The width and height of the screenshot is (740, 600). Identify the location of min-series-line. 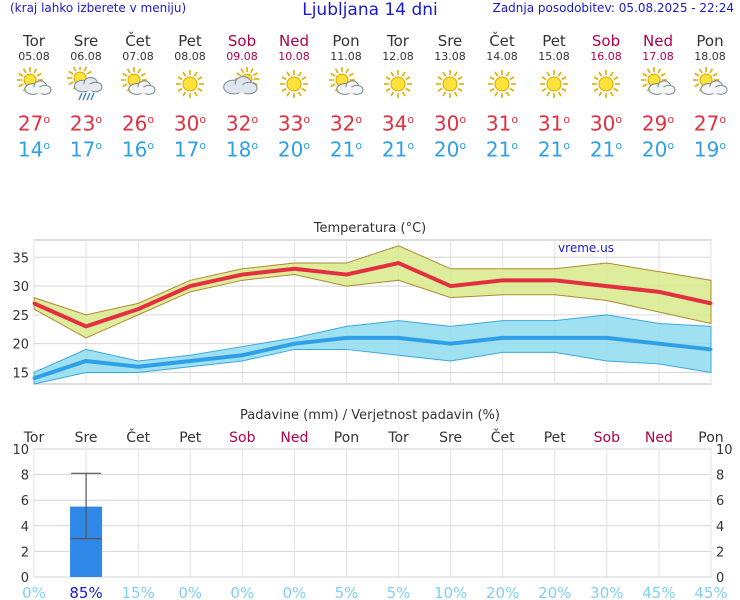
(372, 358).